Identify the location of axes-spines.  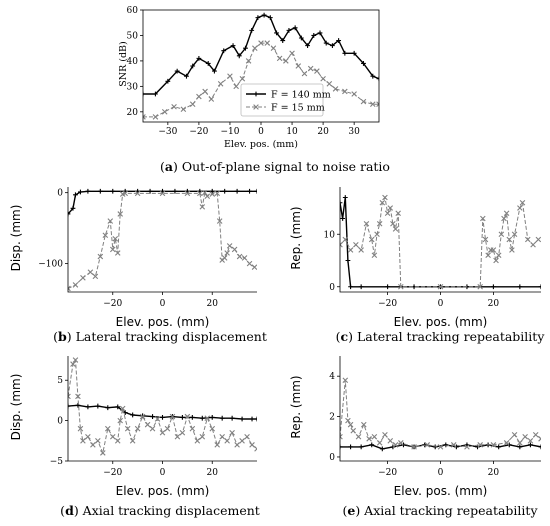
(162, 240).